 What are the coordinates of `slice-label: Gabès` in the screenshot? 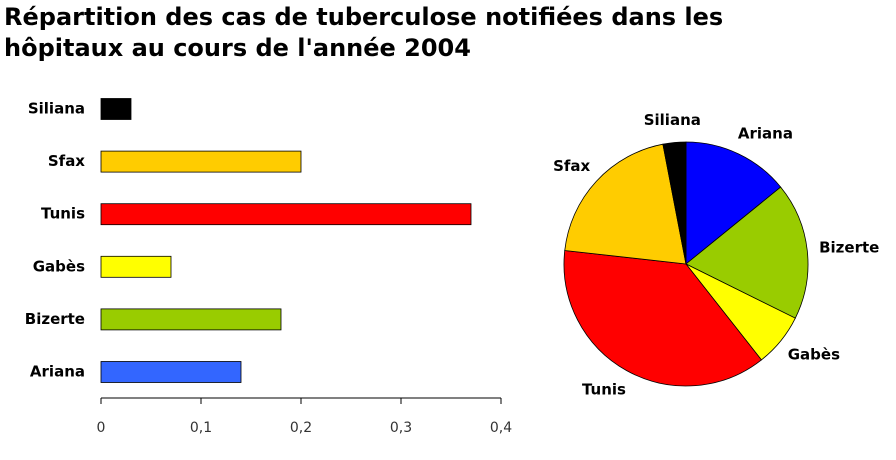 It's located at (814, 354).